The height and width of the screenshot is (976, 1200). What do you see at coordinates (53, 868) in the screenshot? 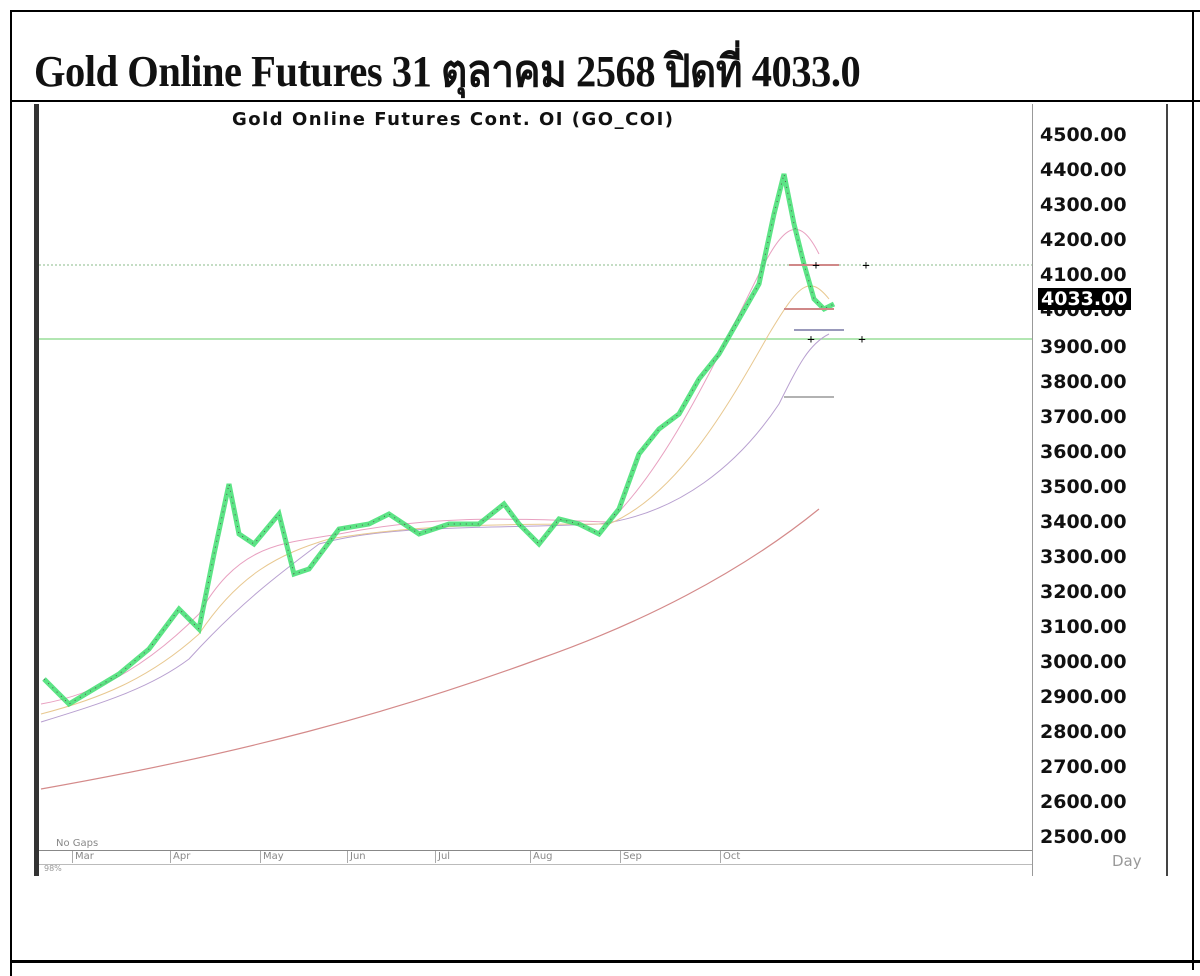
I see `percent-label: 98%` at bounding box center [53, 868].